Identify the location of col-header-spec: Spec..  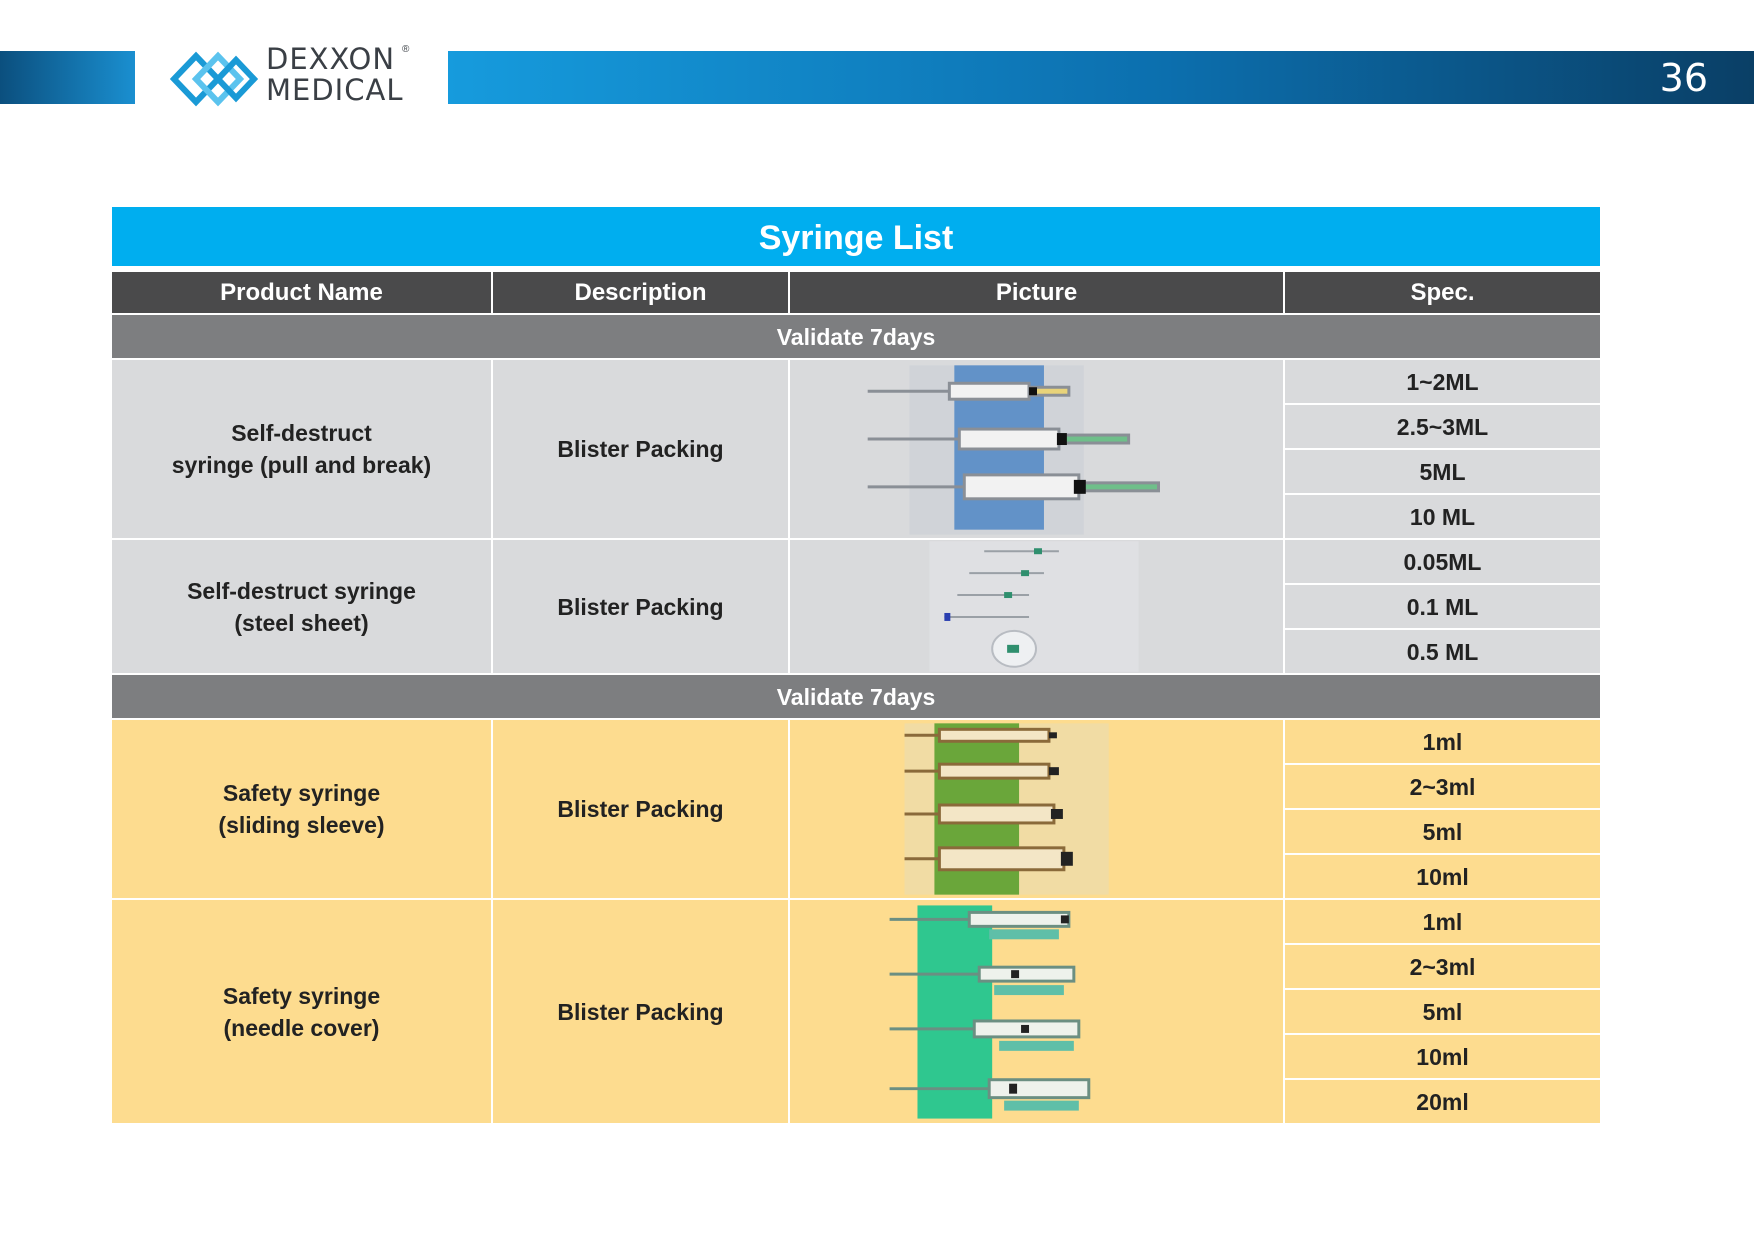
(1442, 293).